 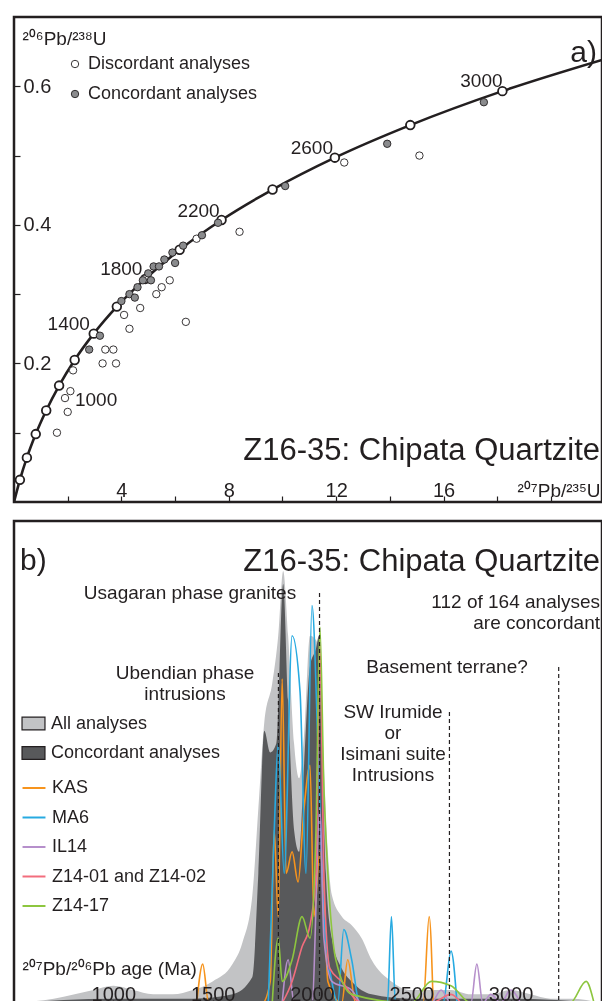 I want to click on ref-line-label: Basement terrane?, so click(x=447, y=666).